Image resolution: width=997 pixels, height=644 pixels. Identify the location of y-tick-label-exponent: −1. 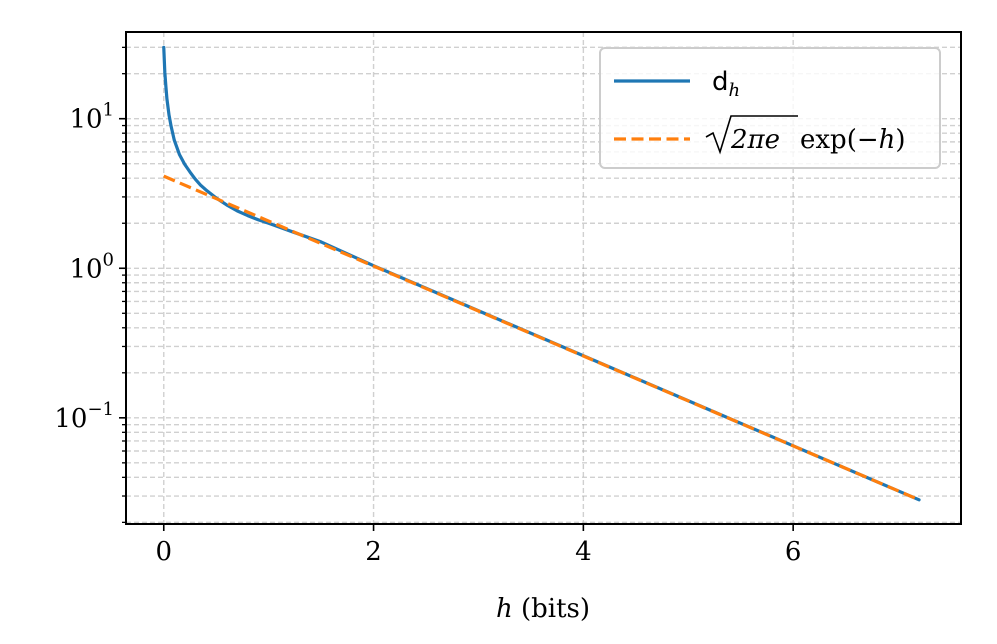
(100, 409).